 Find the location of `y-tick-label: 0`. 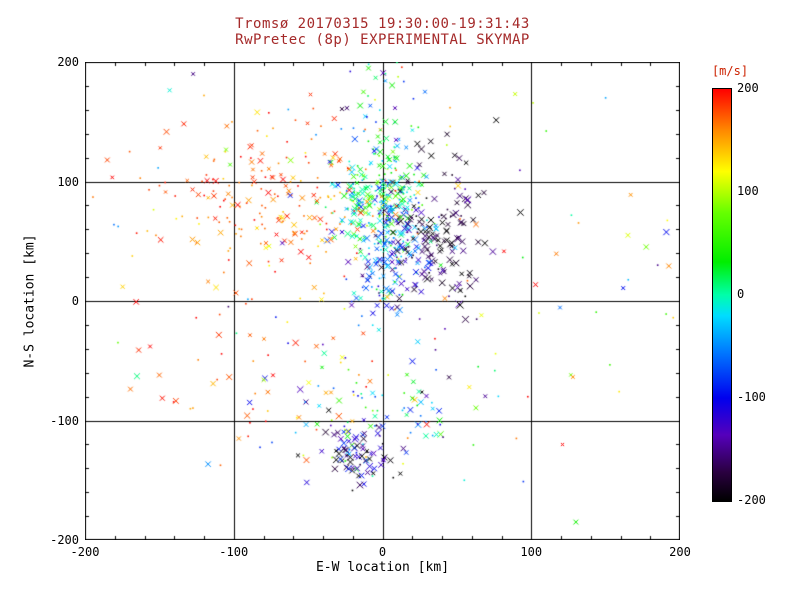

y-tick-label: 0 is located at coordinates (75, 301).